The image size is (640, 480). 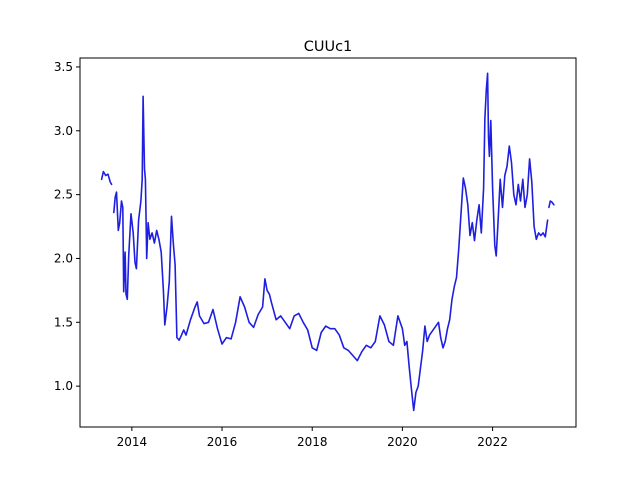 I want to click on y-tick-label: 2.5, so click(x=63, y=195).